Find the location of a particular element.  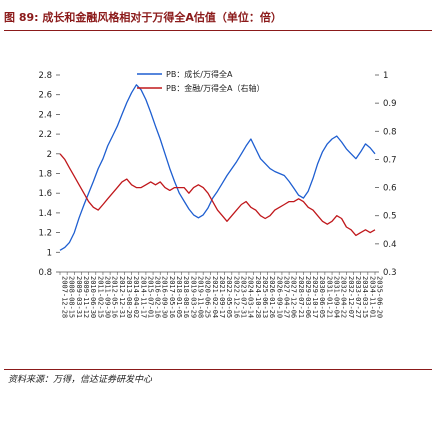

source-note: 资料来源：万得，信达证券研发中心 is located at coordinates (80, 380).